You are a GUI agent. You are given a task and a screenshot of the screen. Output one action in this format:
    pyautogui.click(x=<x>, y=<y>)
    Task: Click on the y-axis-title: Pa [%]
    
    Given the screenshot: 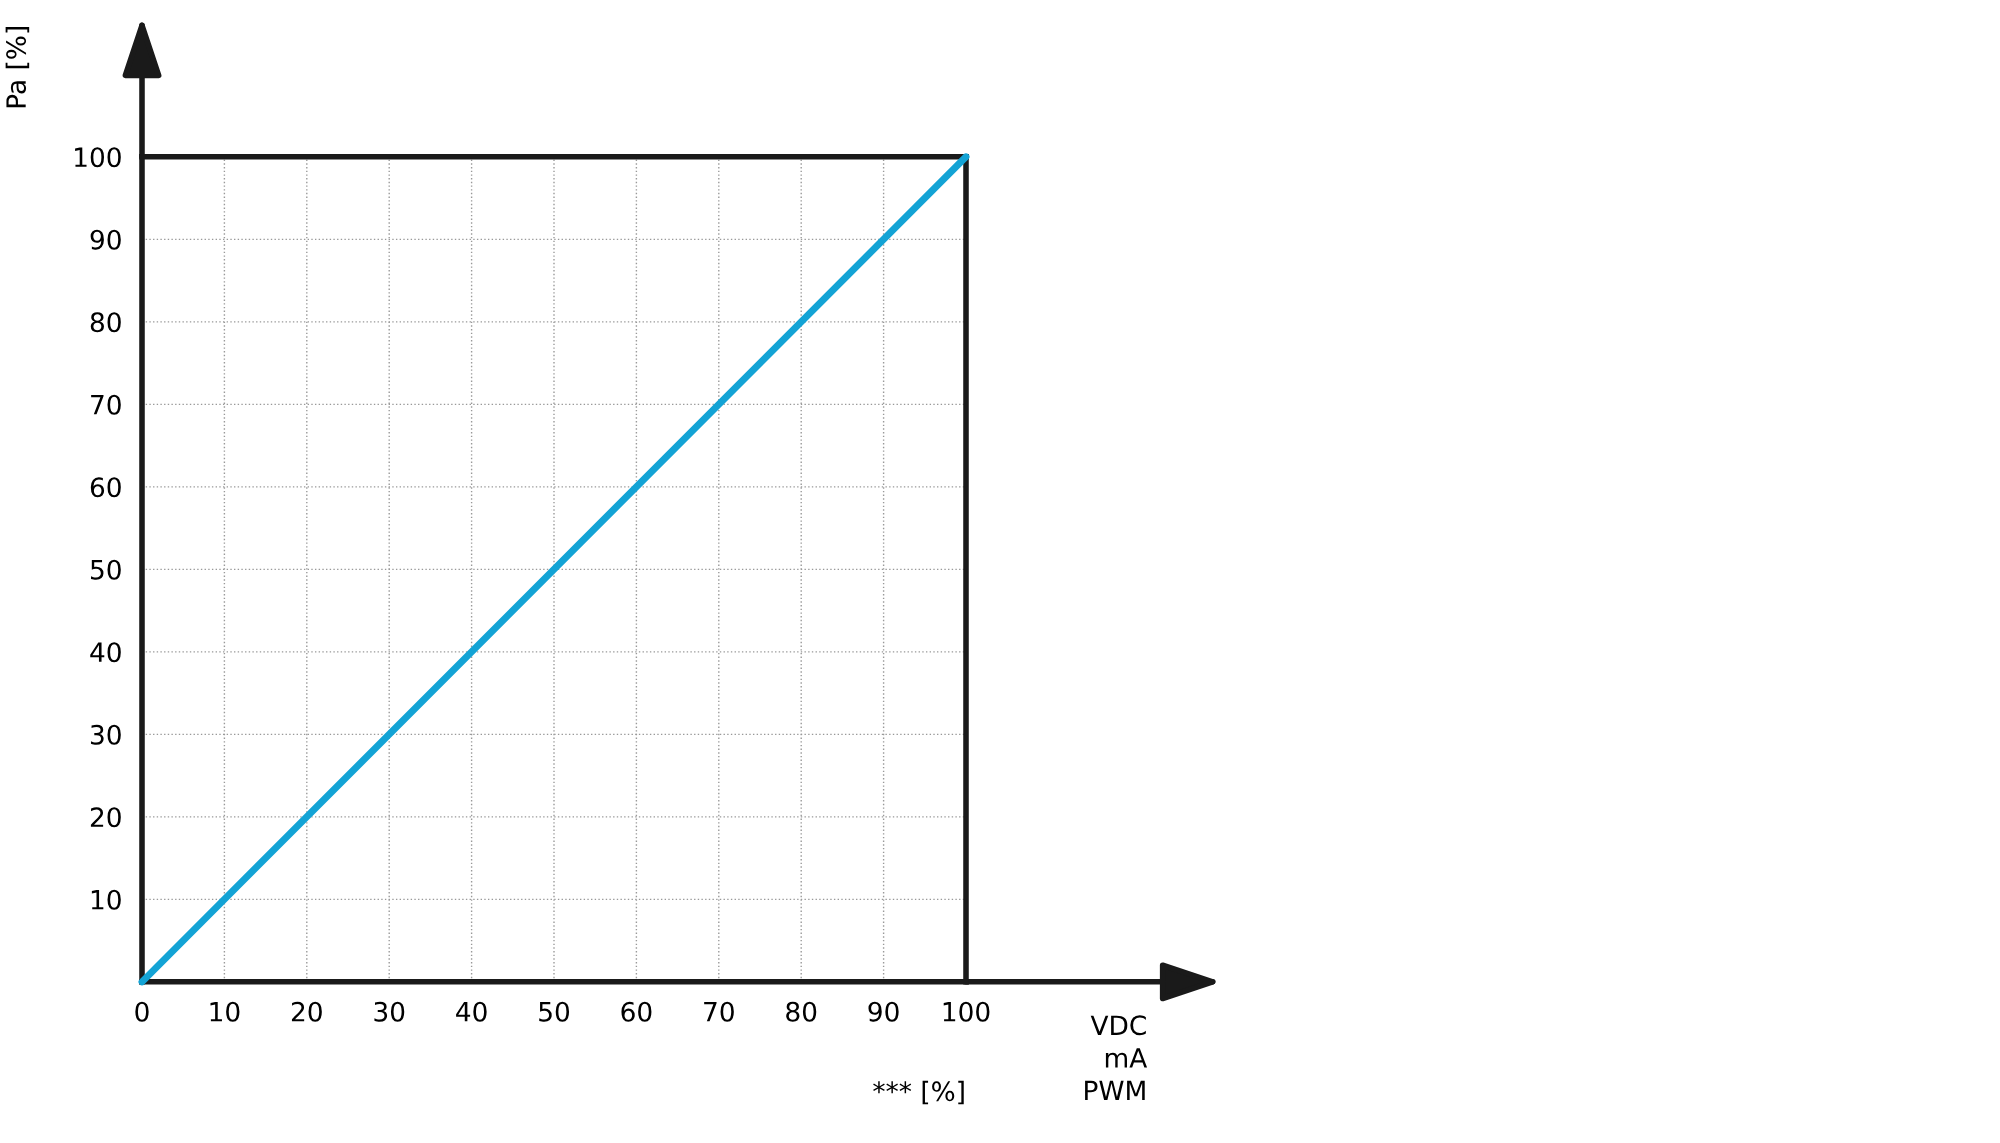 What is the action you would take?
    pyautogui.click(x=17, y=67)
    